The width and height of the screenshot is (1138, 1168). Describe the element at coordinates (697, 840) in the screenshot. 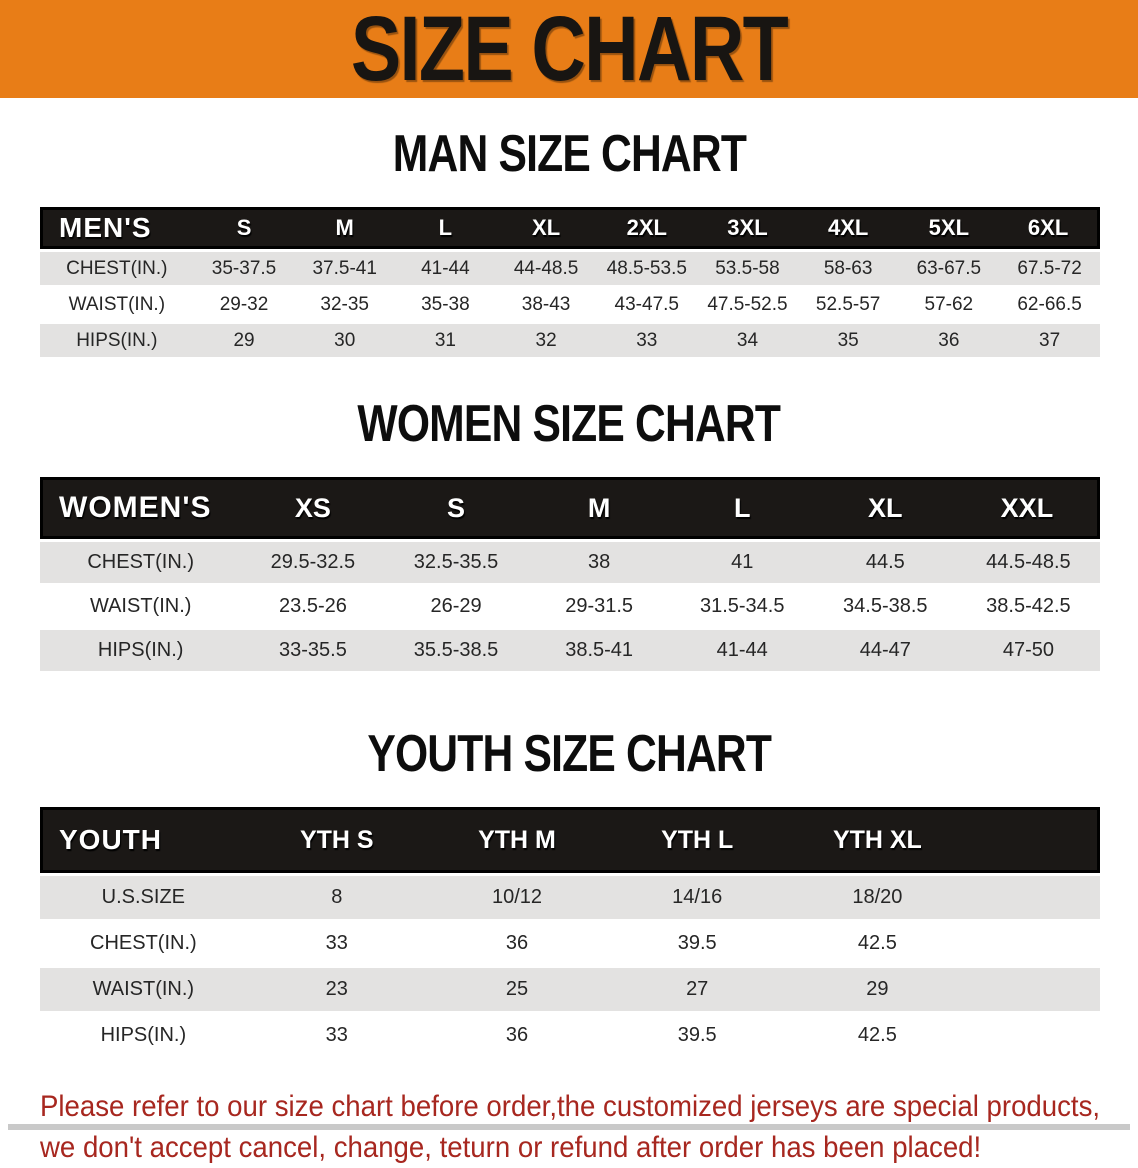

I see `column-header: YTH L` at that location.